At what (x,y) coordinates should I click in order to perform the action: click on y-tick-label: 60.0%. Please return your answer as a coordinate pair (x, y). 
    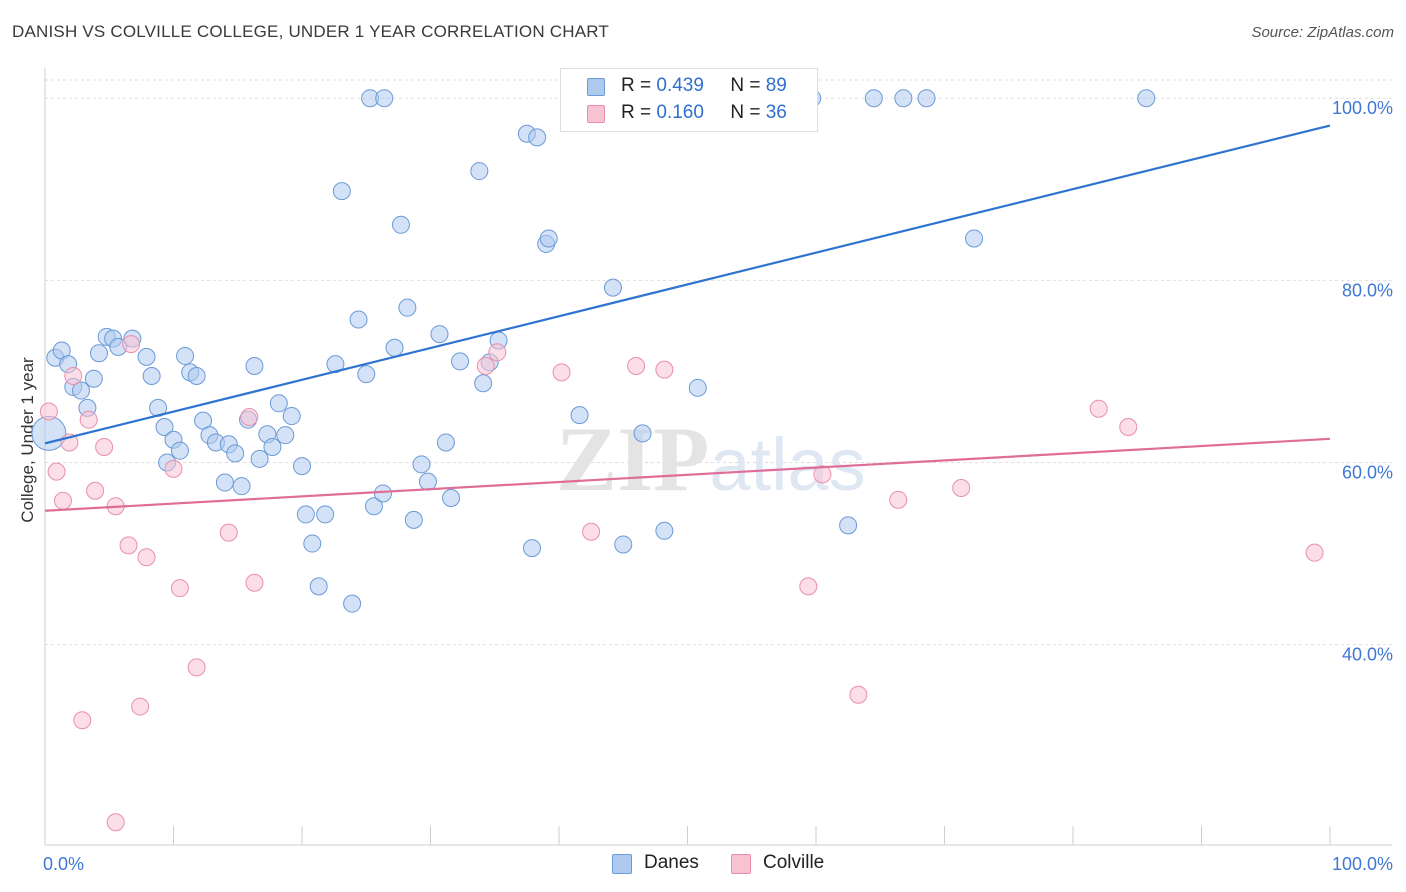
    Looking at the image, I should click on (1367, 473).